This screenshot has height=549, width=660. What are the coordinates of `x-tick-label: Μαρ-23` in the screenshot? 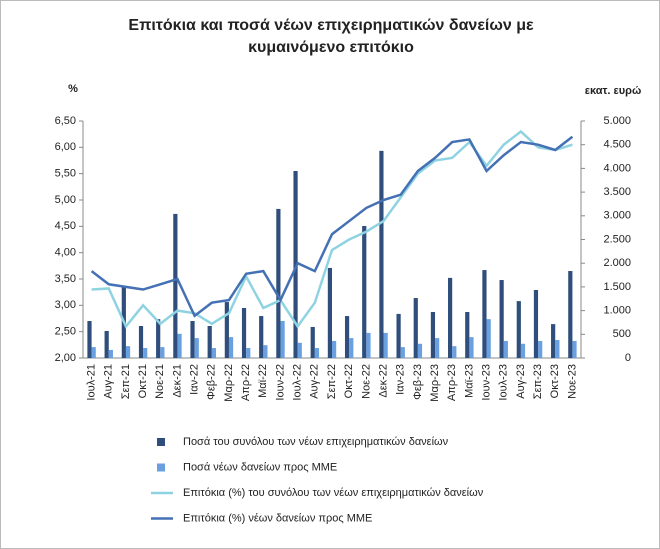 It's located at (435, 383).